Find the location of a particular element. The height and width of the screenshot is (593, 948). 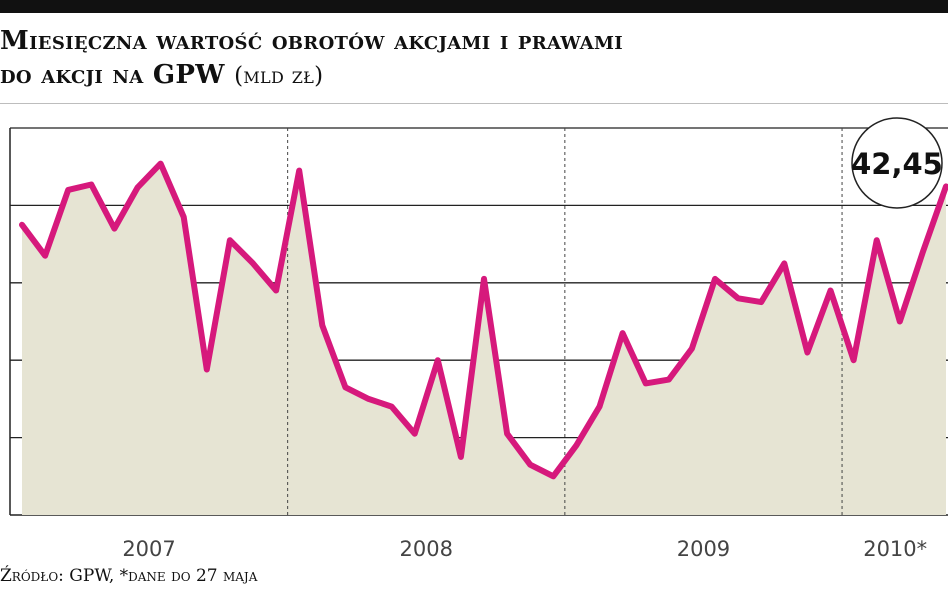

chart-title-line-2-text: do akcji na GPW is located at coordinates (112, 75).